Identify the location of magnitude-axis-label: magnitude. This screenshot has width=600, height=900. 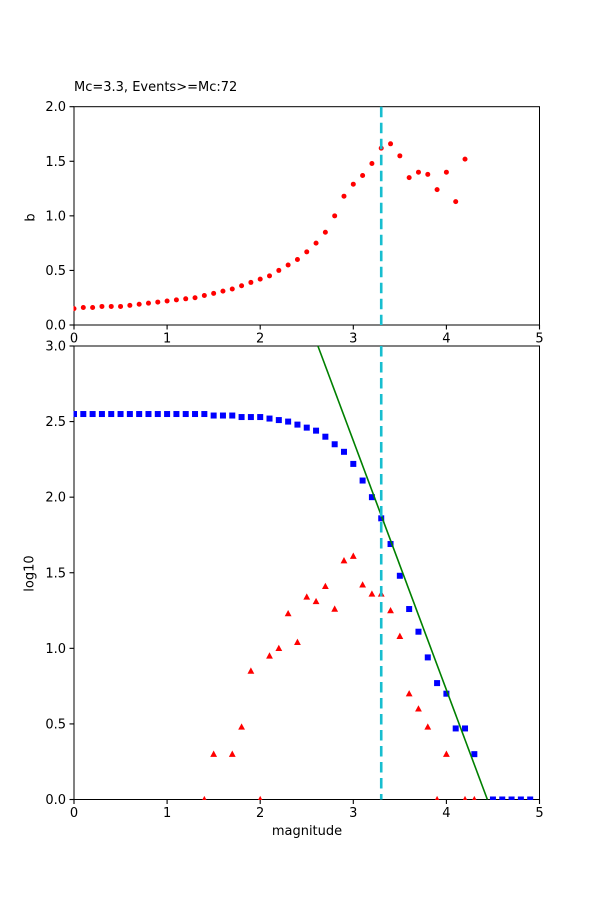
(307, 831).